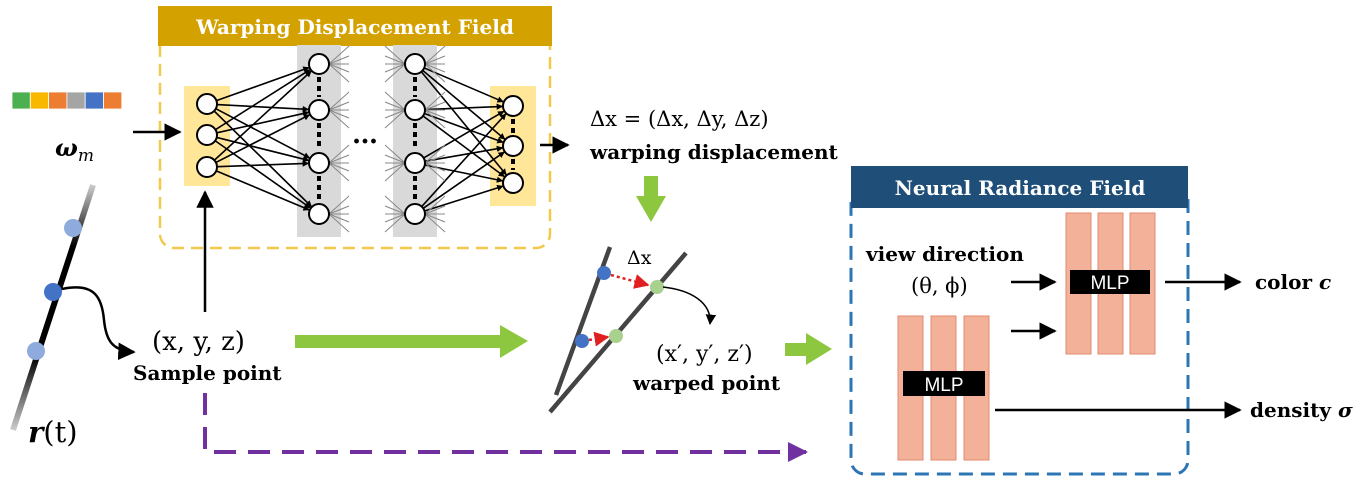  I want to click on warp-inset, so click(632, 330).